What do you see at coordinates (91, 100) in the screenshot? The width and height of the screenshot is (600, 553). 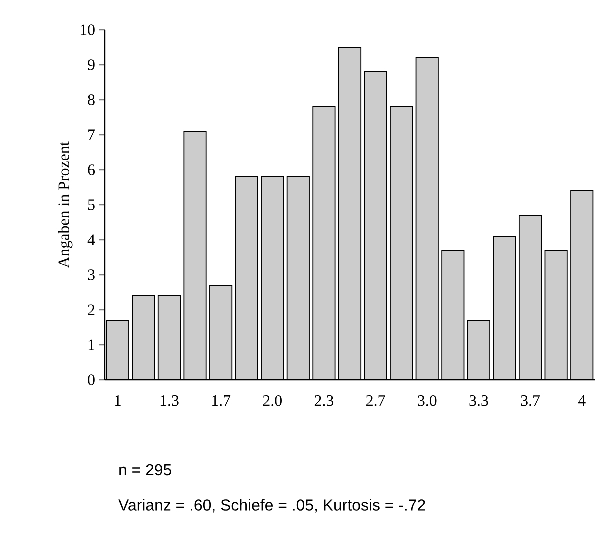 I see `y-tick-label: 8` at bounding box center [91, 100].